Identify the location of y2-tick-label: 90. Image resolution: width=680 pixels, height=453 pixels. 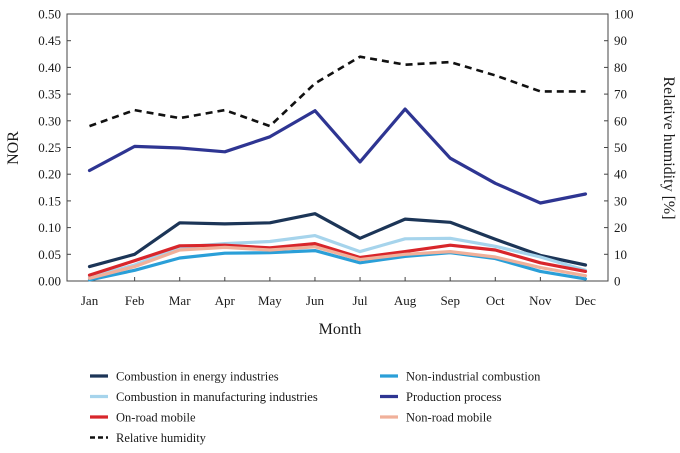
(620, 40).